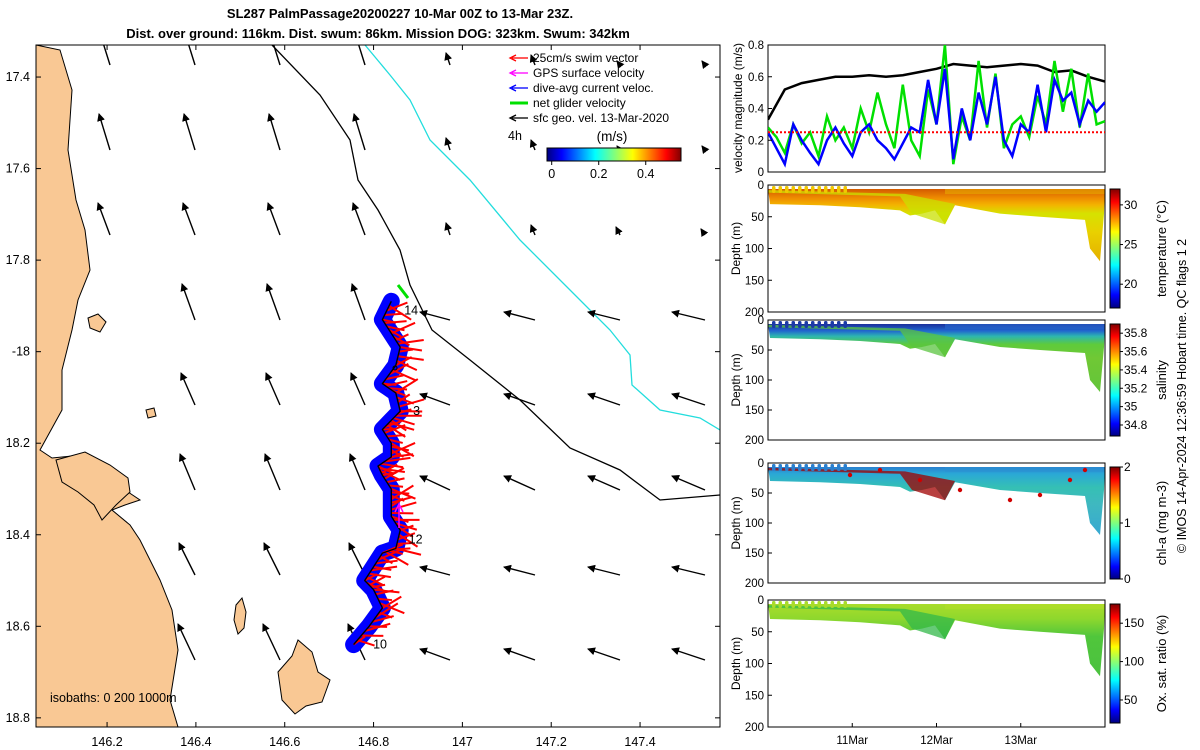  I want to click on velocity-ytick-label: 0.6, so click(756, 78).